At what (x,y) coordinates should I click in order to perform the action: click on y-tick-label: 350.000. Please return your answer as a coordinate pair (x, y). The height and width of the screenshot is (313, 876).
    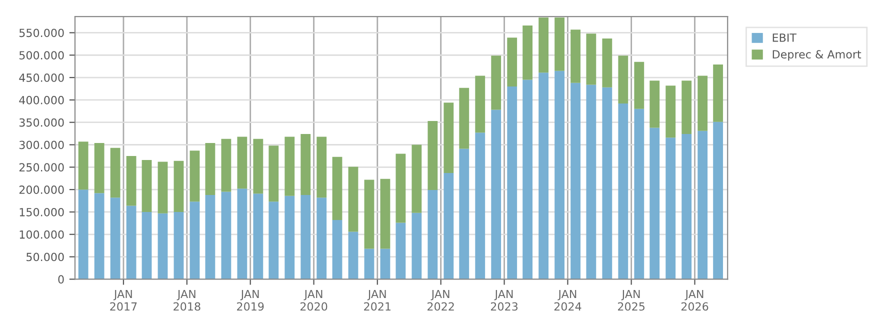
    Looking at the image, I should click on (41, 122).